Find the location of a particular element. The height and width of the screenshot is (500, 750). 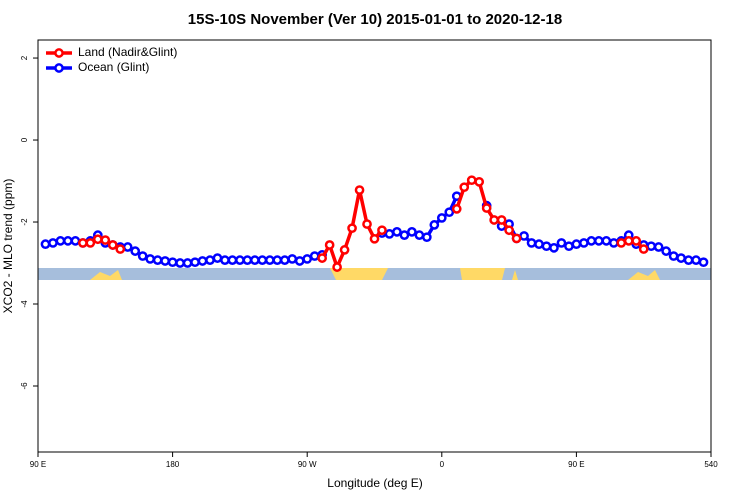

y-tick-label: -4 is located at coordinates (24, 304).